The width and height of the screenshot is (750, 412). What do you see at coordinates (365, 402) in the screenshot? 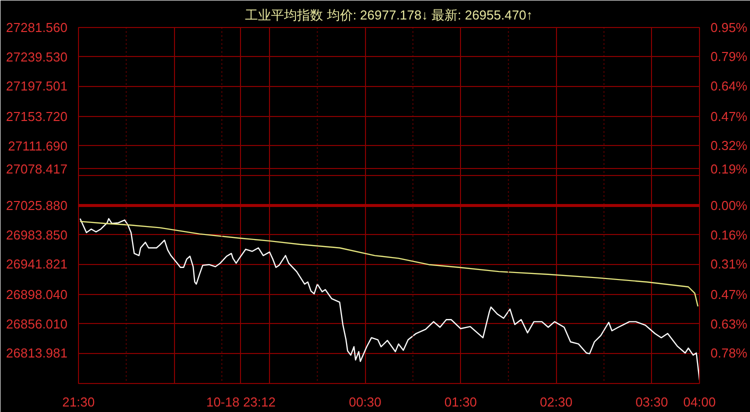
I see `x-tick-label: 00:30` at bounding box center [365, 402].